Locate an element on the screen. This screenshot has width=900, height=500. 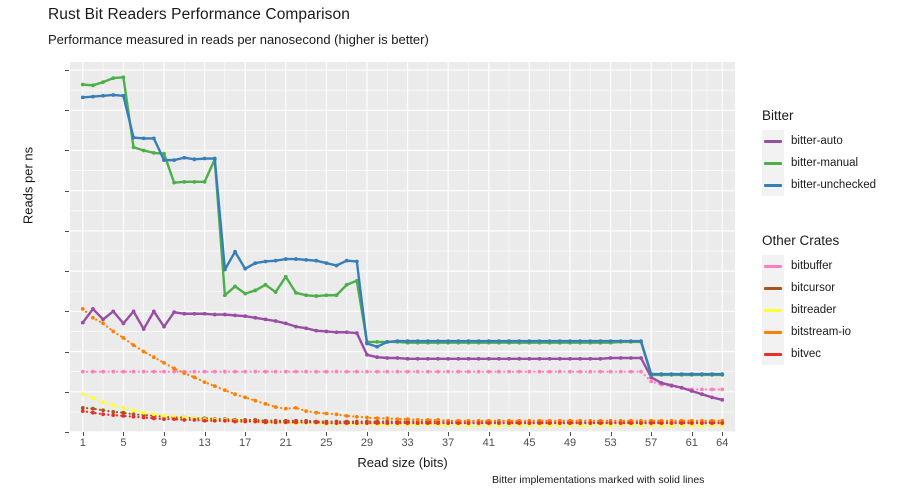
legend-title: Bitter is located at coordinates (778, 115).